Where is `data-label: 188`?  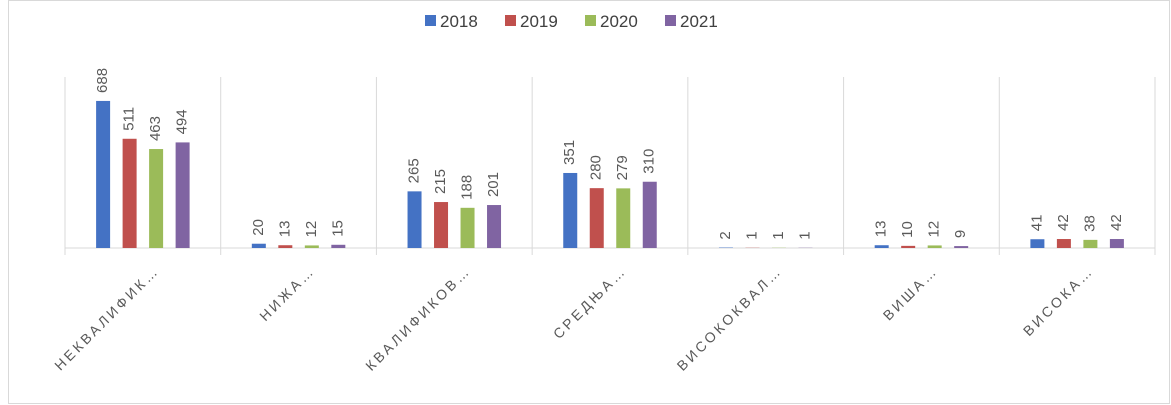
data-label: 188 is located at coordinates (467, 187).